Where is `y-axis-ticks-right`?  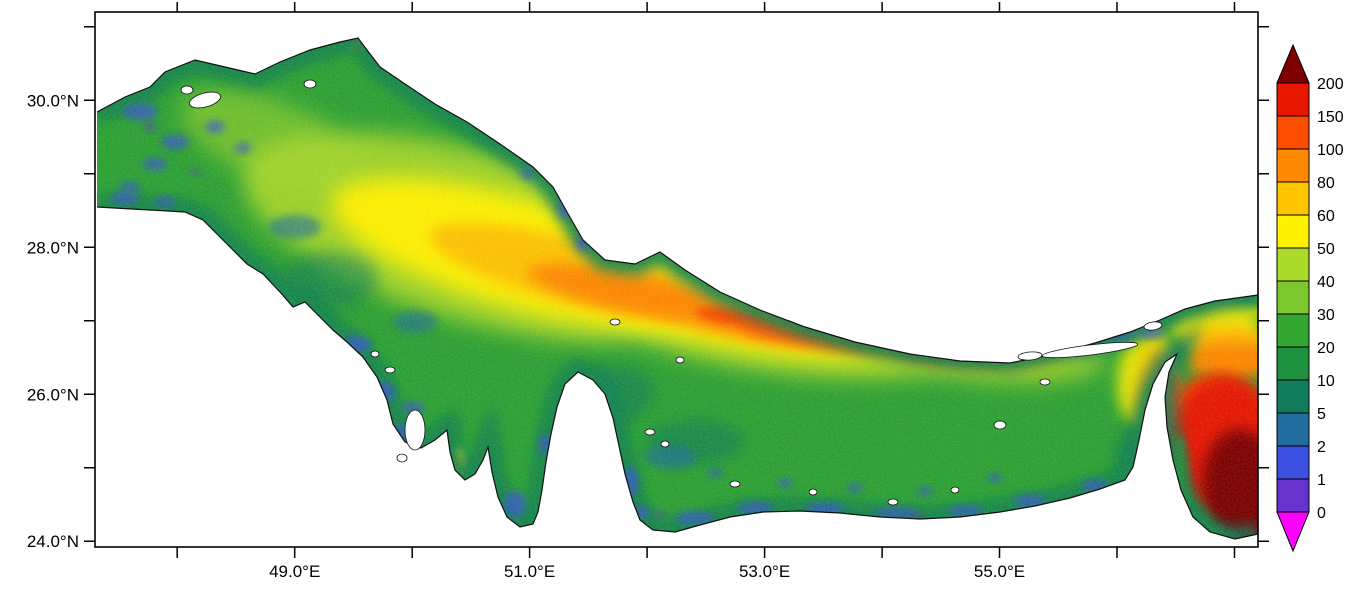 y-axis-ticks-right is located at coordinates (1263, 283).